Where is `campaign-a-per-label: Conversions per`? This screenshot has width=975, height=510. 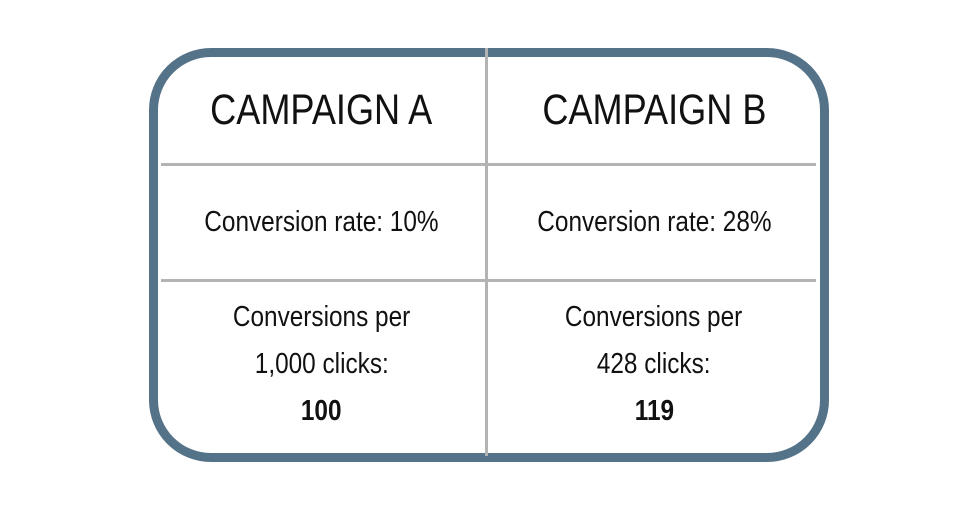
campaign-a-per-label: Conversions per is located at coordinates (321, 316).